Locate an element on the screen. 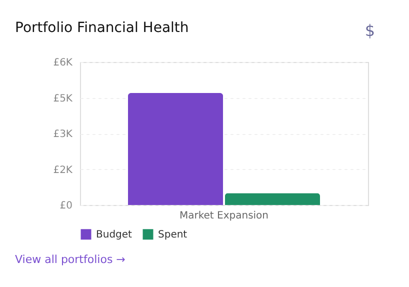 Image resolution: width=409 pixels, height=287 pixels. y-tick-label: £3K is located at coordinates (63, 134).